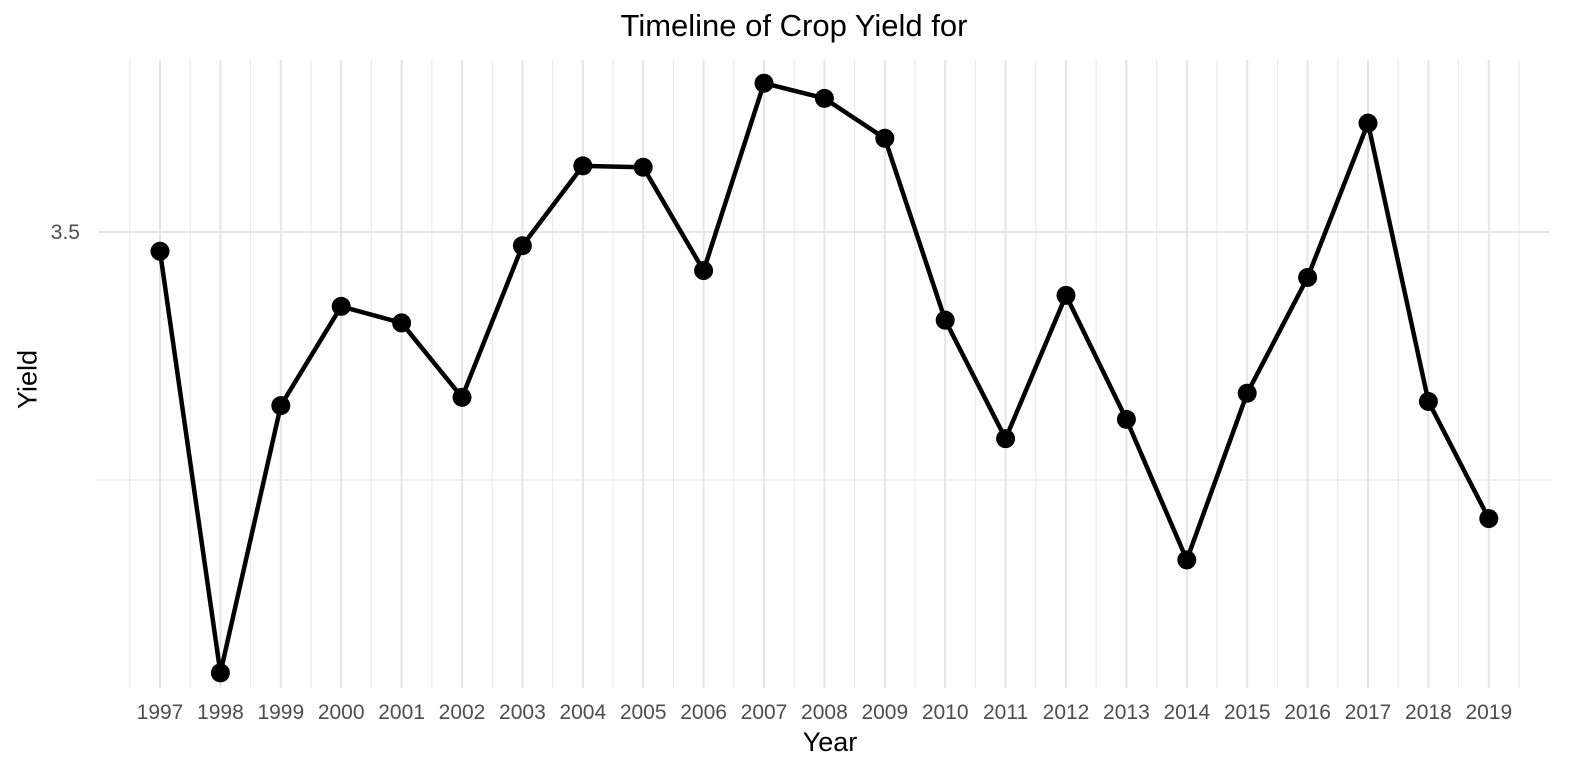 The height and width of the screenshot is (782, 1588). I want to click on x-tick-label: 1998, so click(220, 712).